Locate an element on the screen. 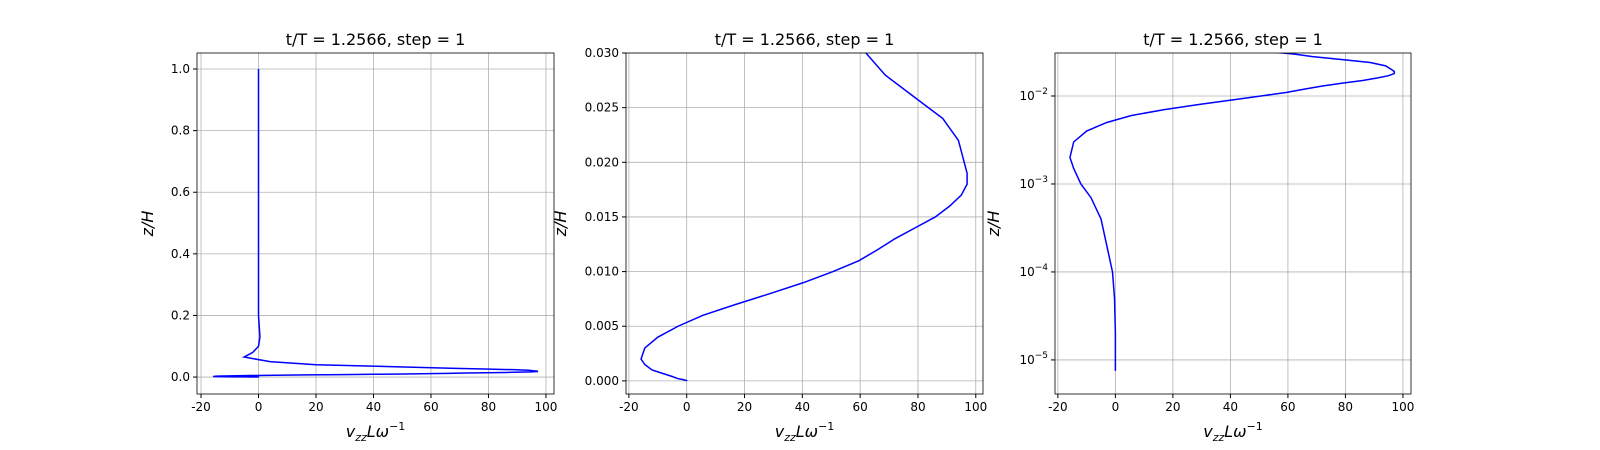 The image size is (1600, 450). y-tick-label: 0.4 is located at coordinates (180, 254).